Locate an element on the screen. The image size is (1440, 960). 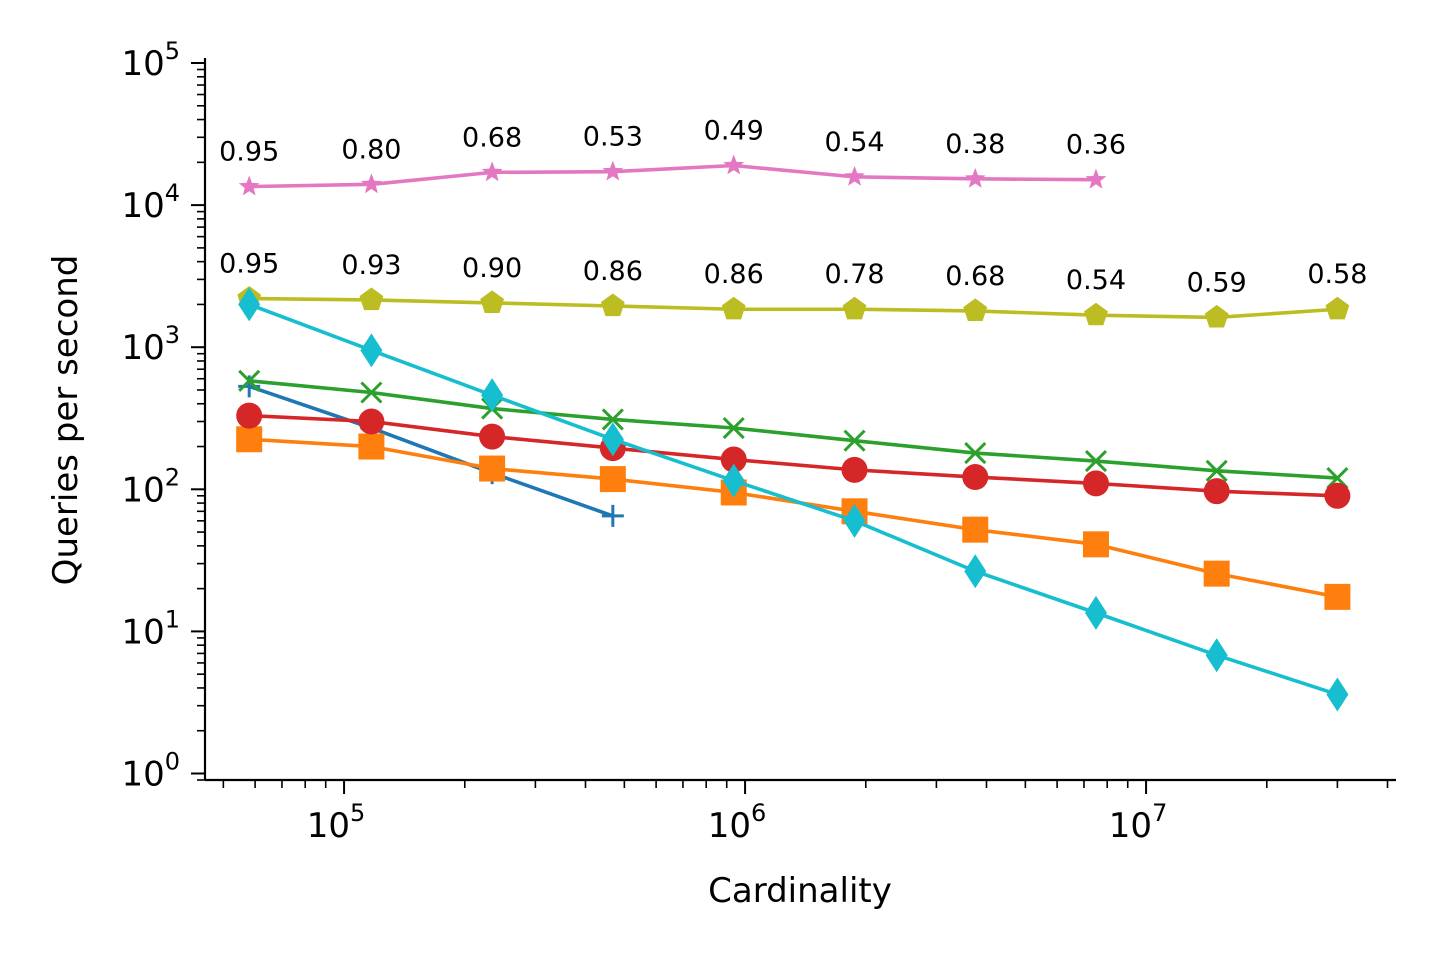
series-pentagon is located at coordinates (793, 307).